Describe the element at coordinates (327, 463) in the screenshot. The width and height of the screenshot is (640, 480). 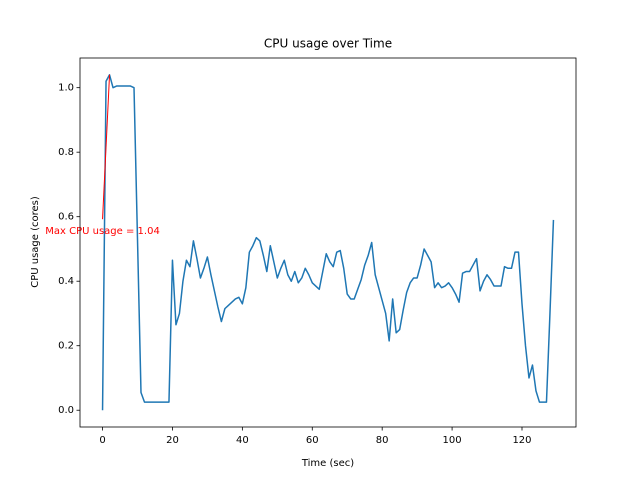
I see `x-axis-label: Time (sec)` at that location.